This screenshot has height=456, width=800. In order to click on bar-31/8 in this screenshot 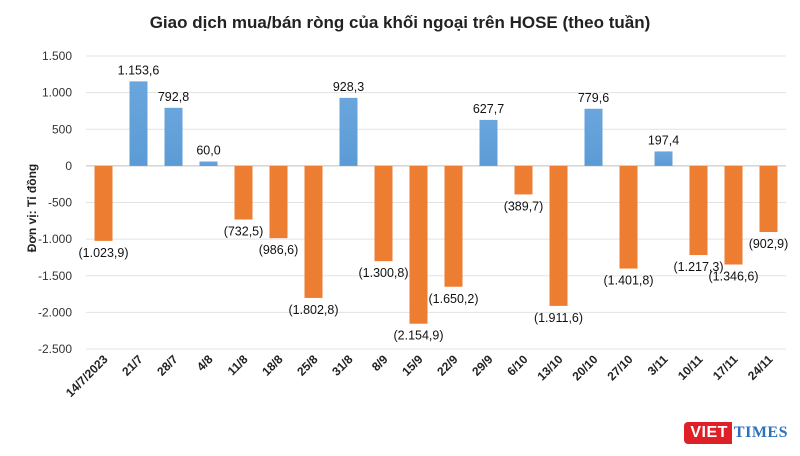, I will do `click(348, 131)`.